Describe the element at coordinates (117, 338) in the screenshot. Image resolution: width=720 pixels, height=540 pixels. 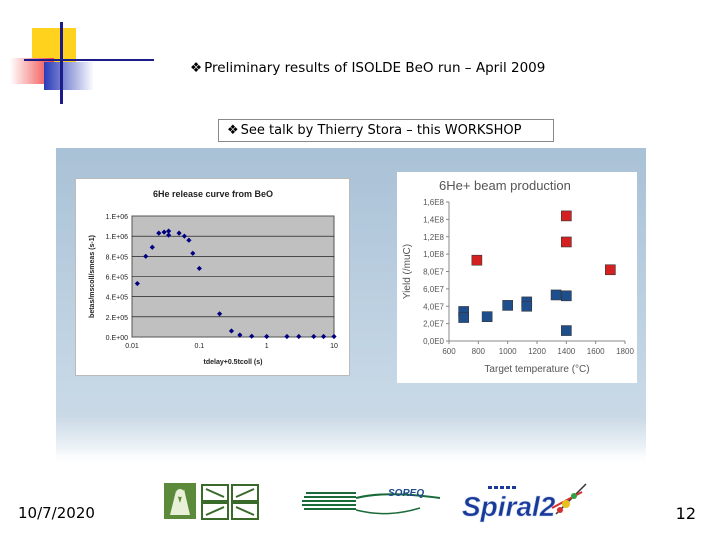
I see `y-tick-label: 0.E+00` at that location.